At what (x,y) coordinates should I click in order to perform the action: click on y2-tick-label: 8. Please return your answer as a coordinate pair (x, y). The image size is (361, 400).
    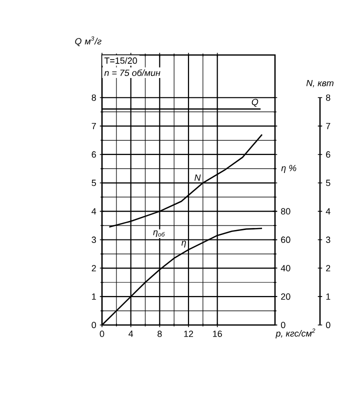
    Looking at the image, I should click on (328, 97).